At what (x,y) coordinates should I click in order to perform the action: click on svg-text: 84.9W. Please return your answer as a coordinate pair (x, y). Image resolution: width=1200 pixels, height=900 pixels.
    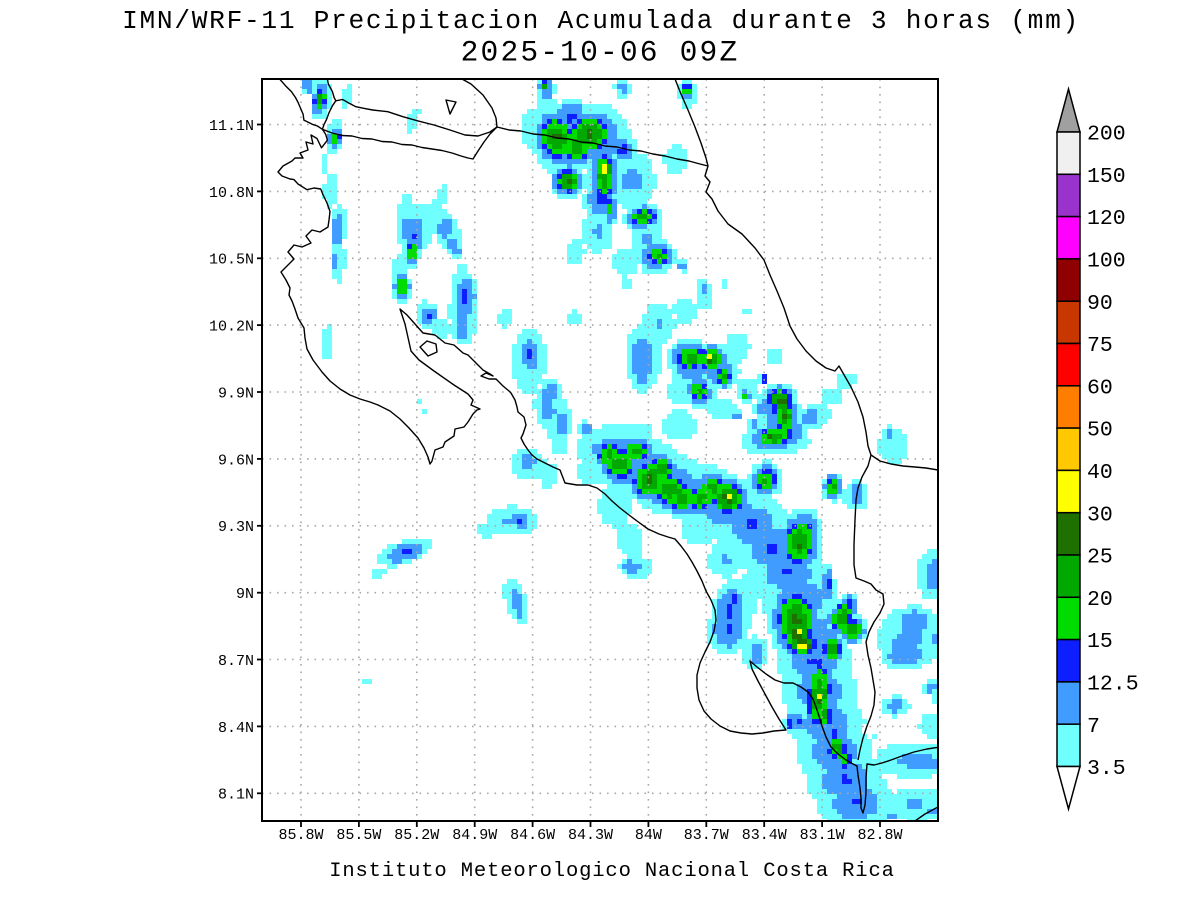
    Looking at the image, I should click on (474, 835).